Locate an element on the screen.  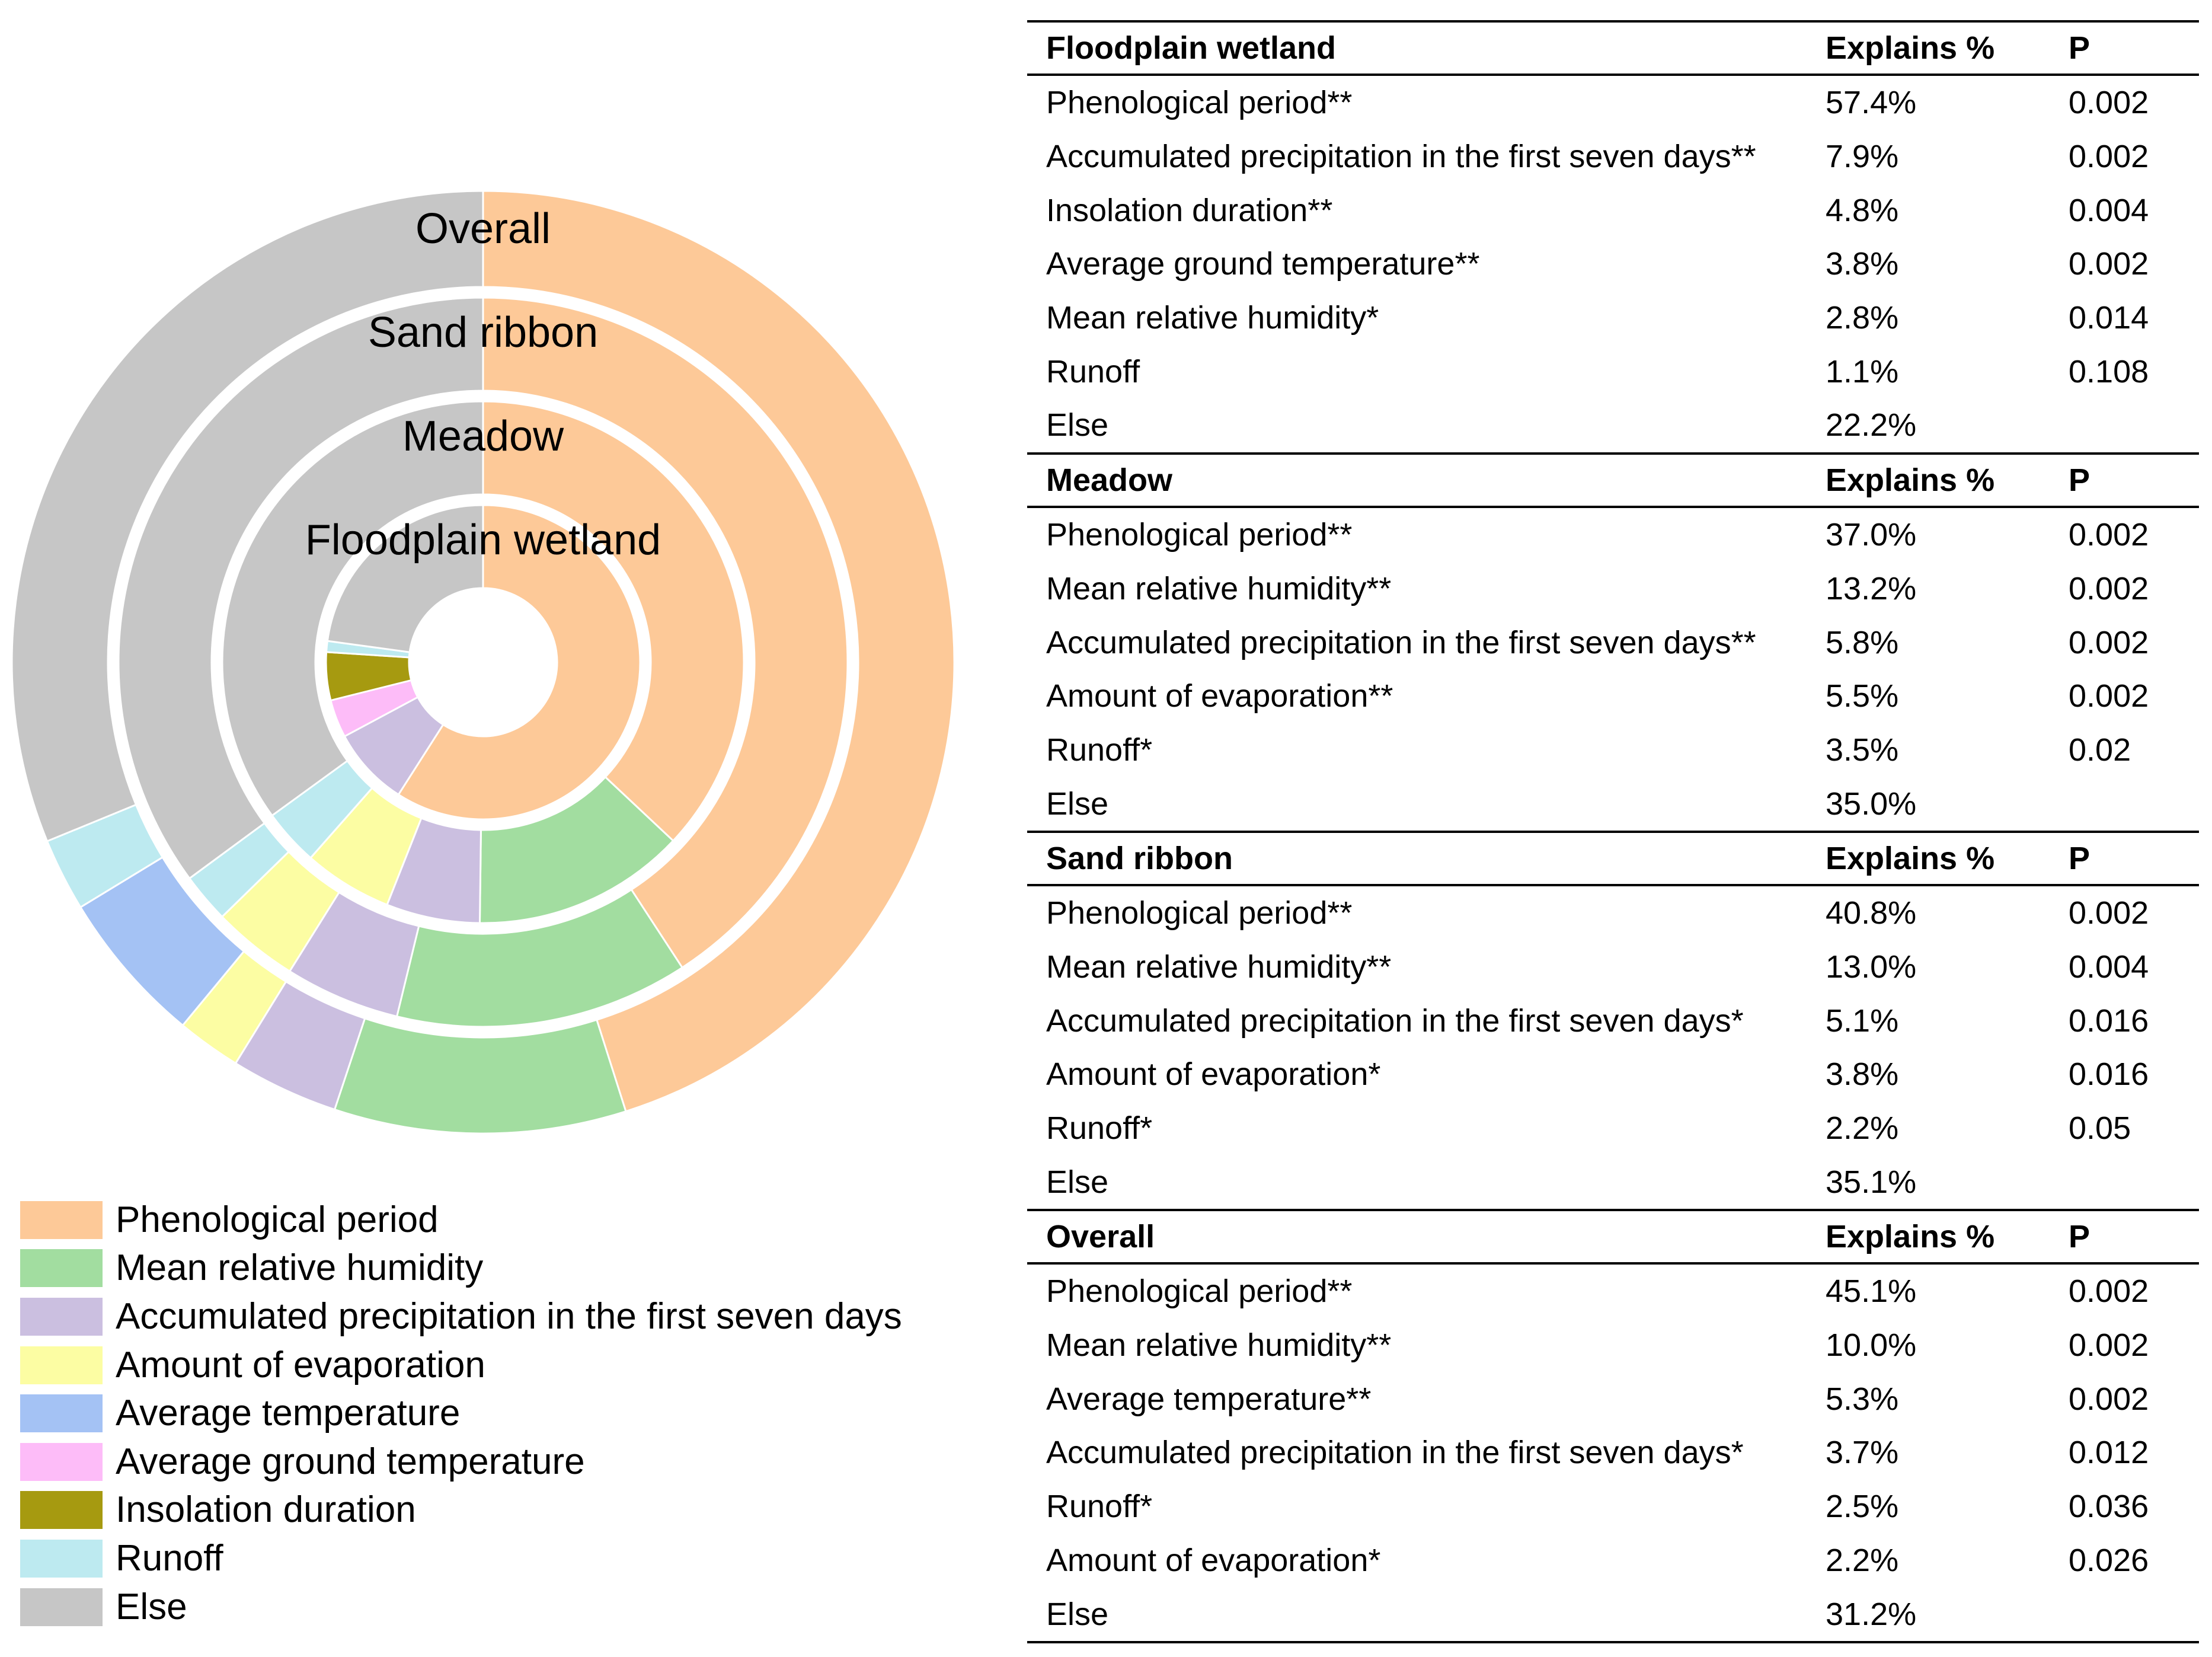
table-row: Else 35.1% is located at coordinates (1613, 1182).